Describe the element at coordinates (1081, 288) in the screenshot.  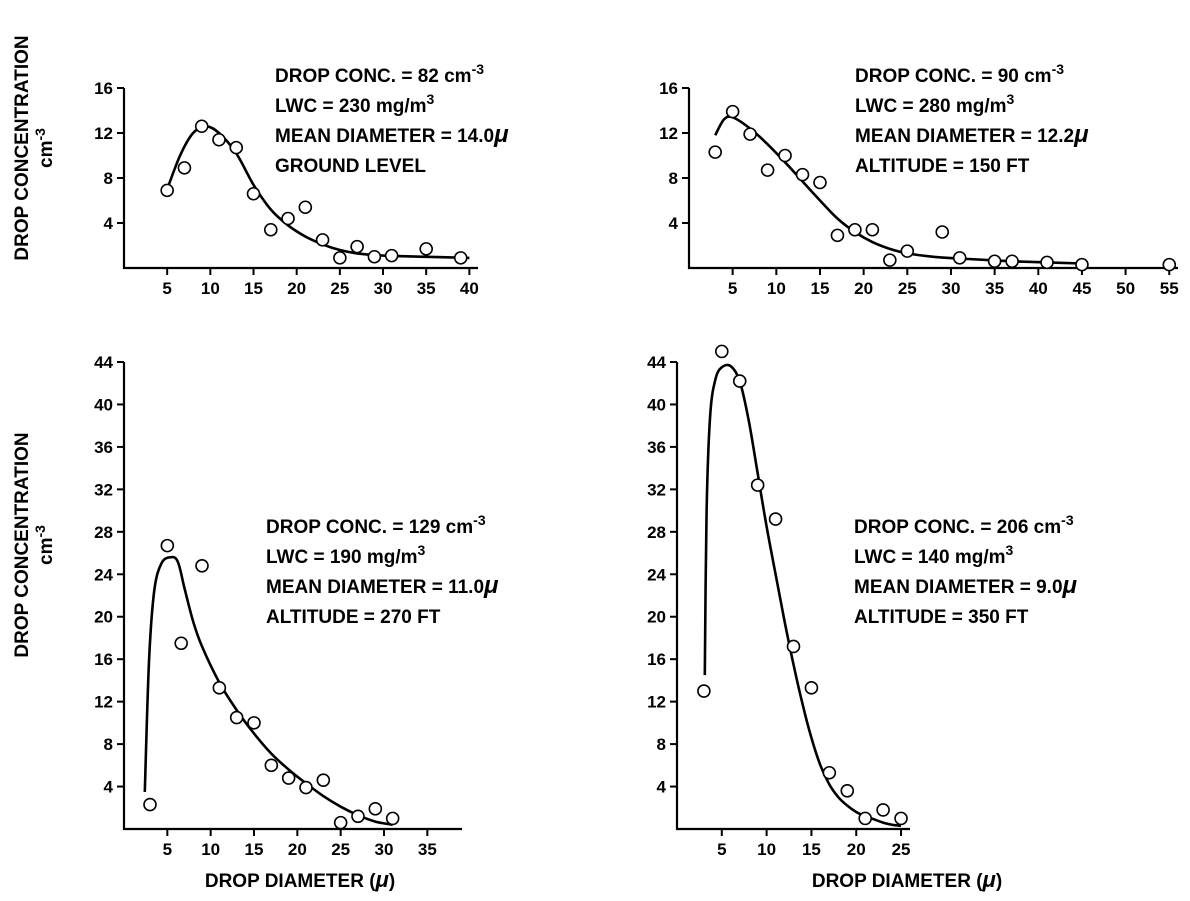
I see `x-tick-label: 45` at that location.